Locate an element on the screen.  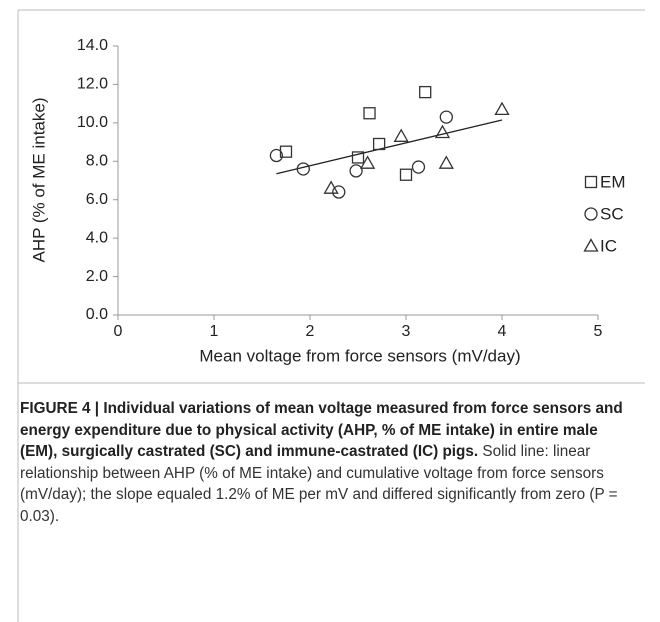
y-axis-label: AHP (% of ME intake) is located at coordinates (38, 179).